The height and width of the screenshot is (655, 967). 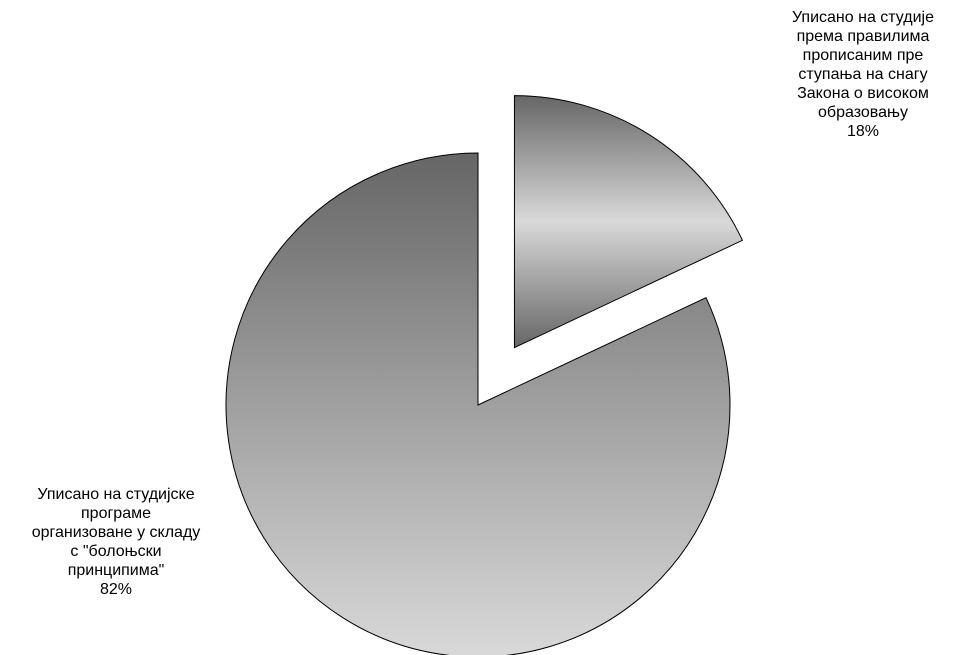 What do you see at coordinates (116, 551) in the screenshot?
I see `slice-label-line: с "болоњски` at bounding box center [116, 551].